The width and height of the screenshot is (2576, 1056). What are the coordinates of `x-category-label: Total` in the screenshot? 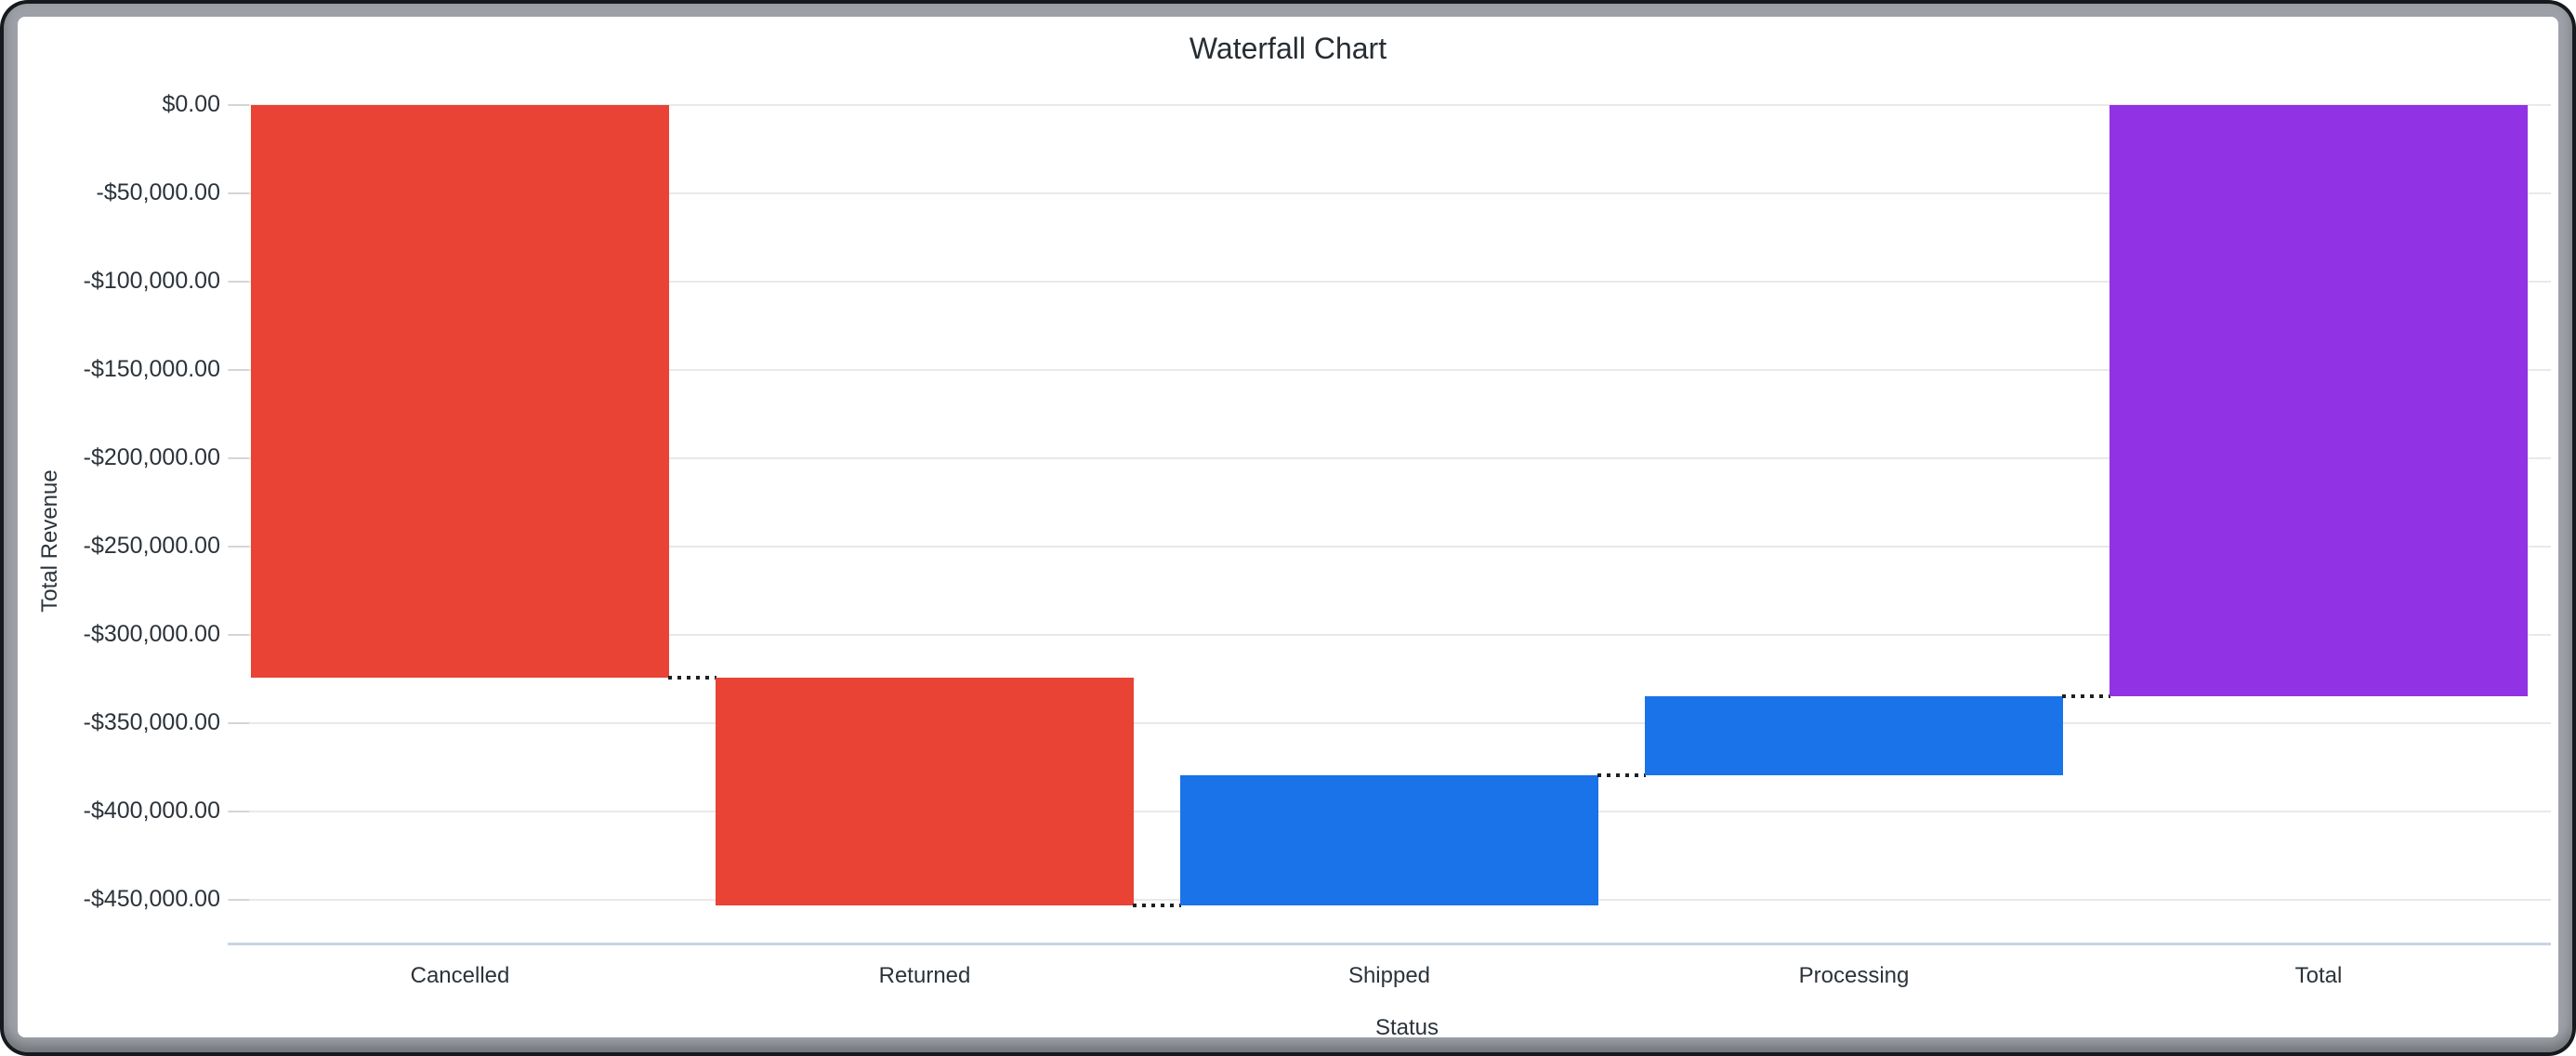 It's located at (2318, 975).